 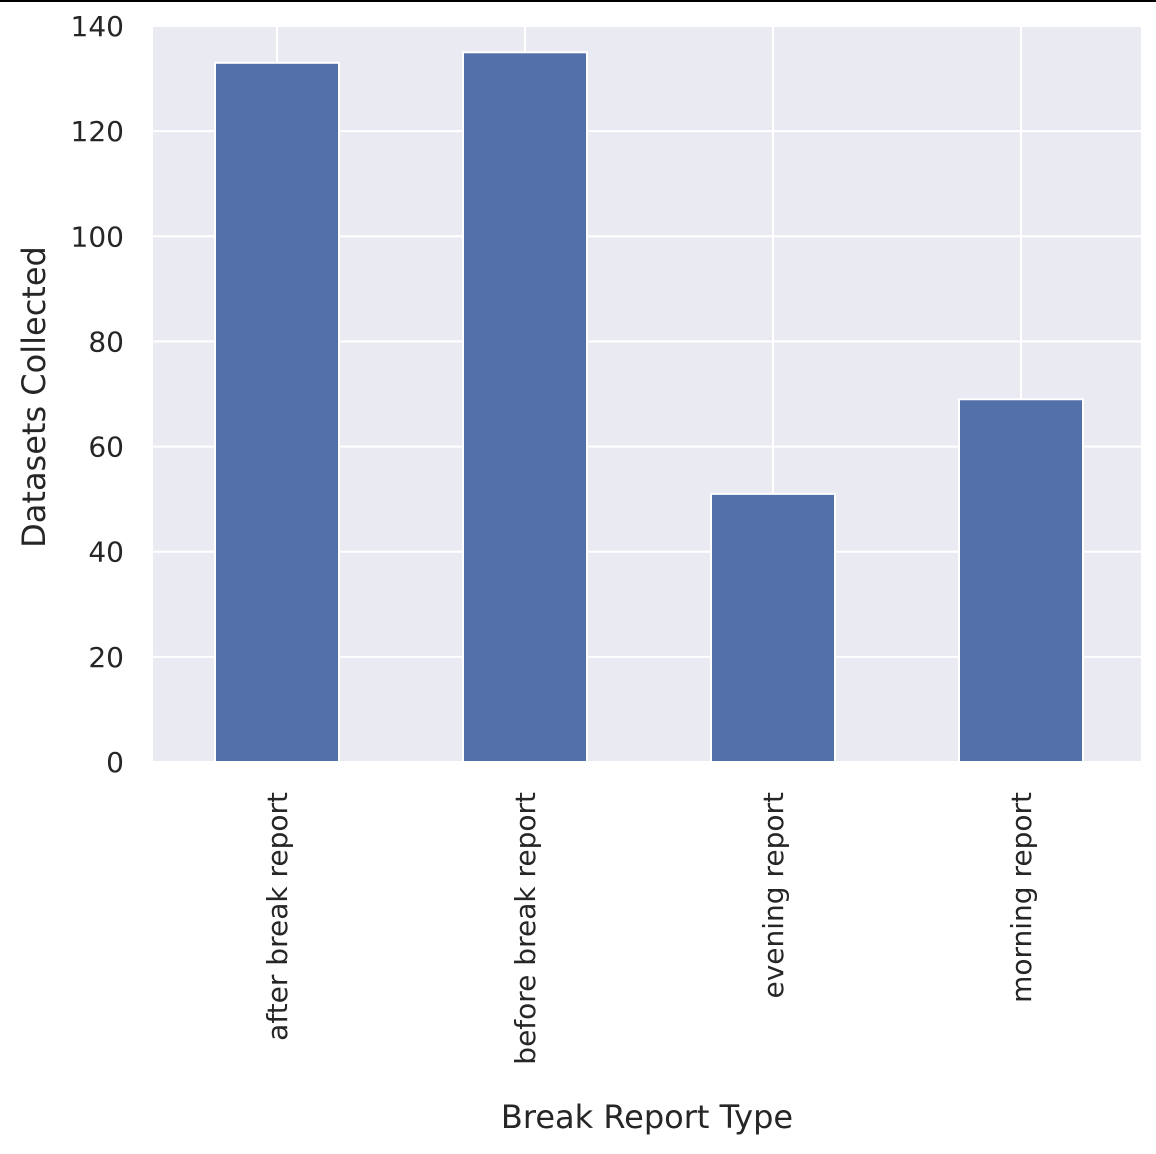 What do you see at coordinates (773, 895) in the screenshot?
I see `x-tick-label: evening report` at bounding box center [773, 895].